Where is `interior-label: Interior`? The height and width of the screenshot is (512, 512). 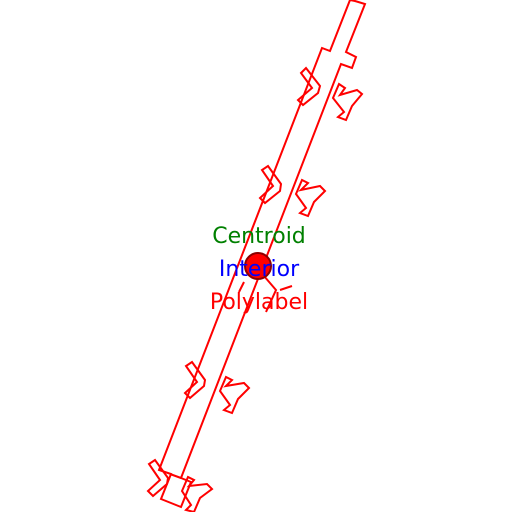 interior-label: Interior is located at coordinates (259, 269).